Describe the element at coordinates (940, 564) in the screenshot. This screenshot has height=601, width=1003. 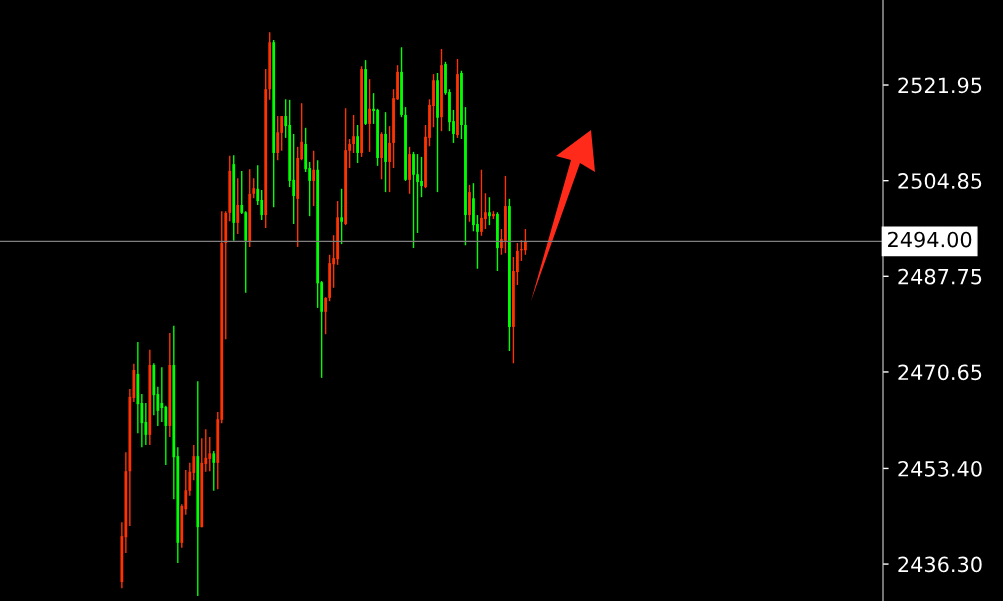
I see `y-tick-label: 2436.30` at that location.